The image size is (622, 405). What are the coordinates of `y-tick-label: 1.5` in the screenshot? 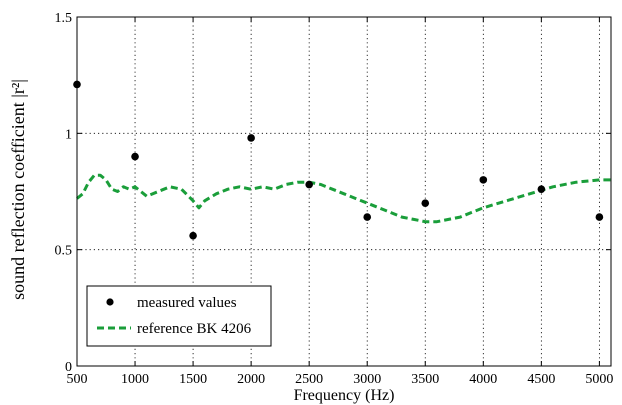 It's located at (64, 18).